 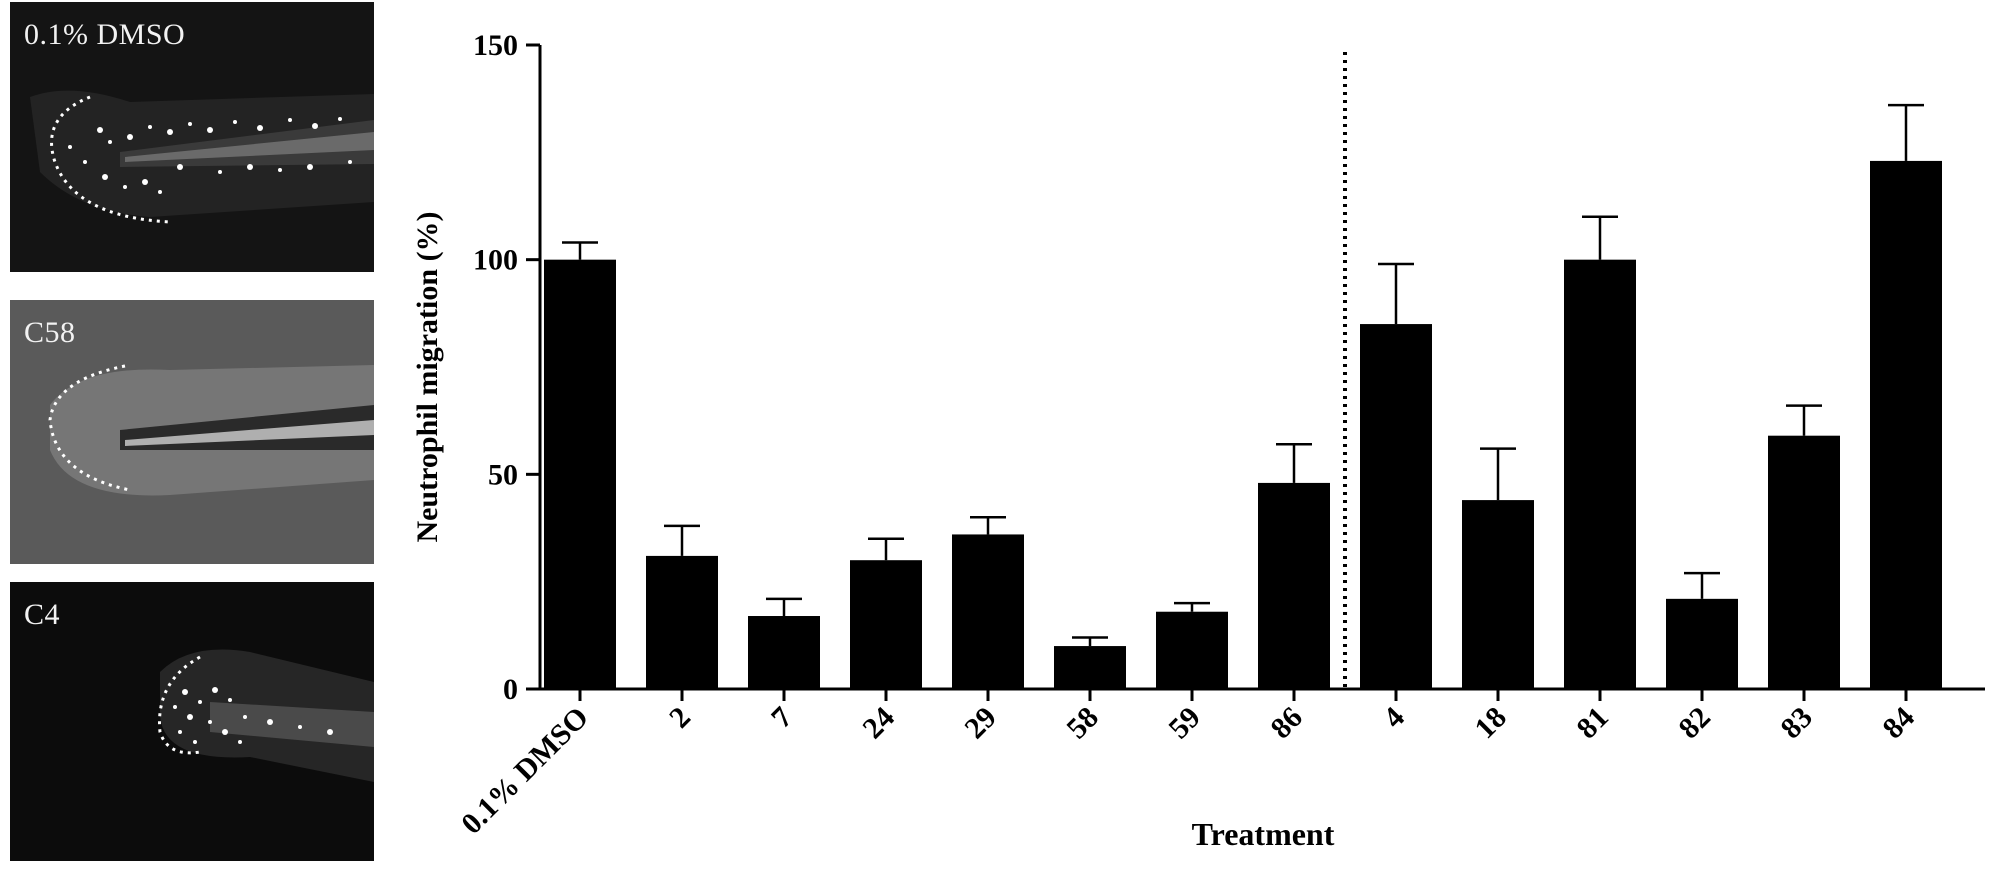 What do you see at coordinates (680, 718) in the screenshot?
I see `x-tick-label: 2` at bounding box center [680, 718].